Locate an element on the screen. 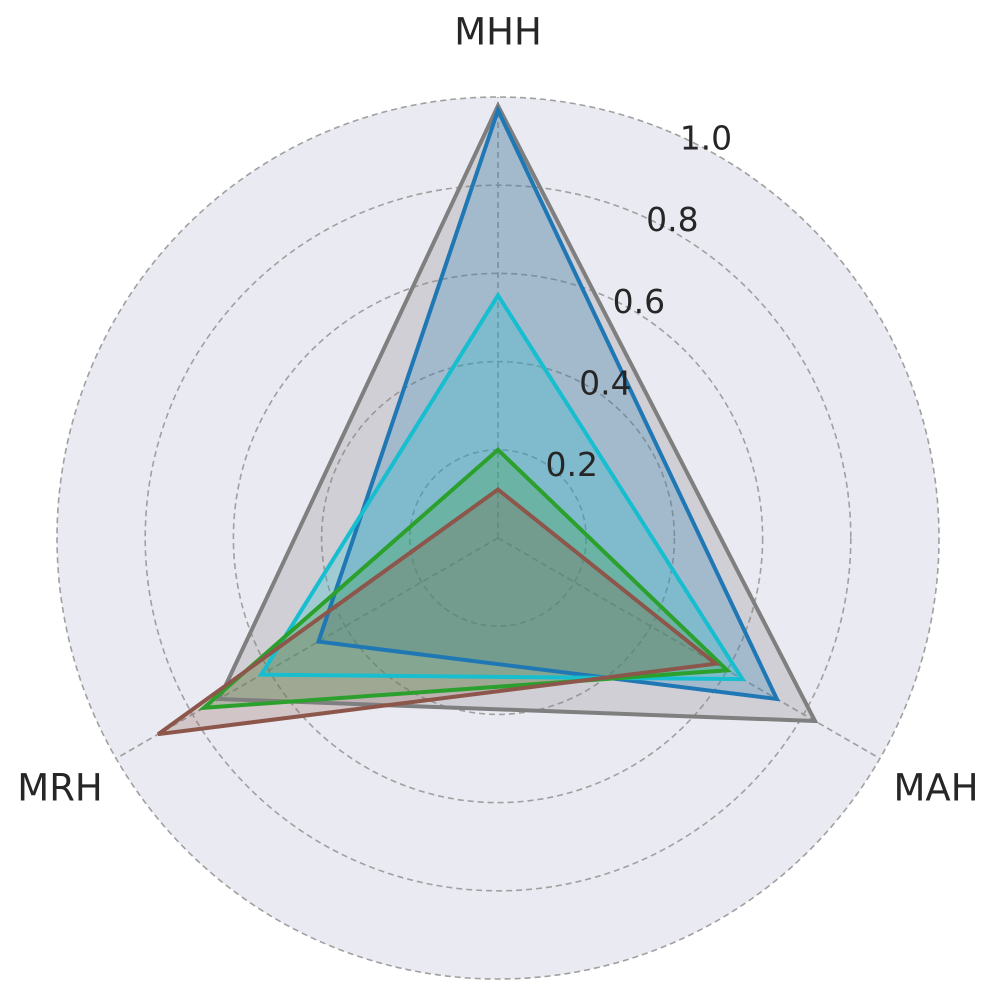 The height and width of the screenshot is (996, 996). axis-label-mah: MAH is located at coordinates (935, 788).